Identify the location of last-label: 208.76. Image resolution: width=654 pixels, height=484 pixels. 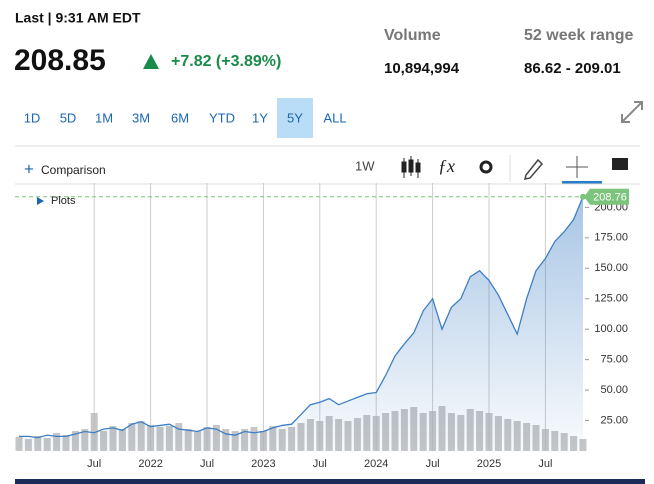
(610, 198).